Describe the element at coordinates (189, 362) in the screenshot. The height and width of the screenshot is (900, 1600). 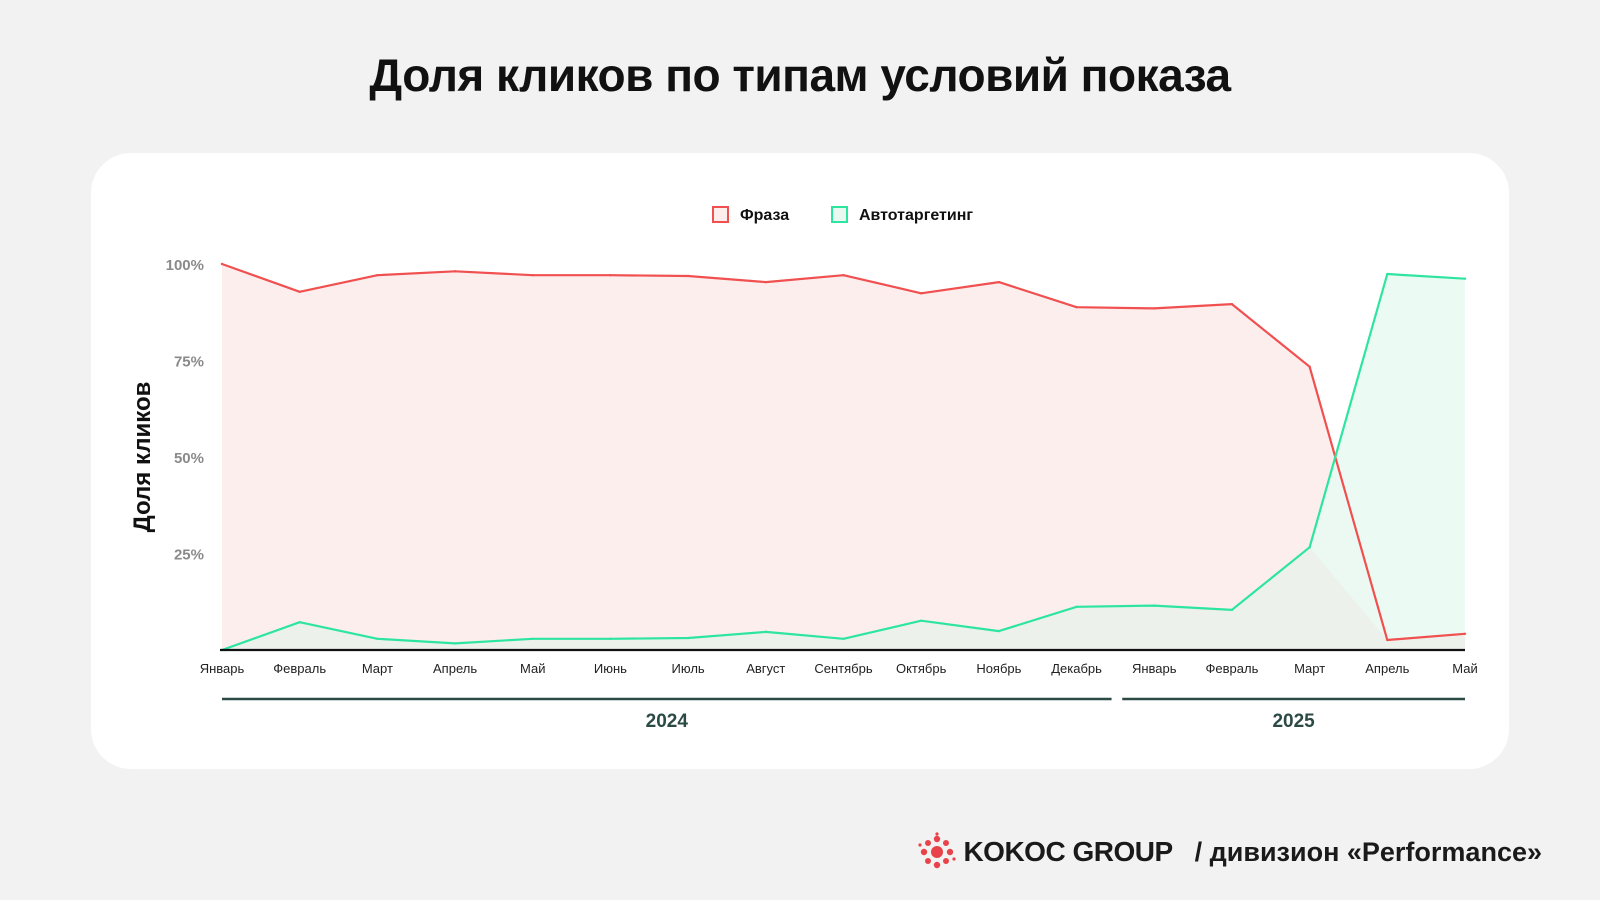
I see `y-tick-label: 75%` at that location.